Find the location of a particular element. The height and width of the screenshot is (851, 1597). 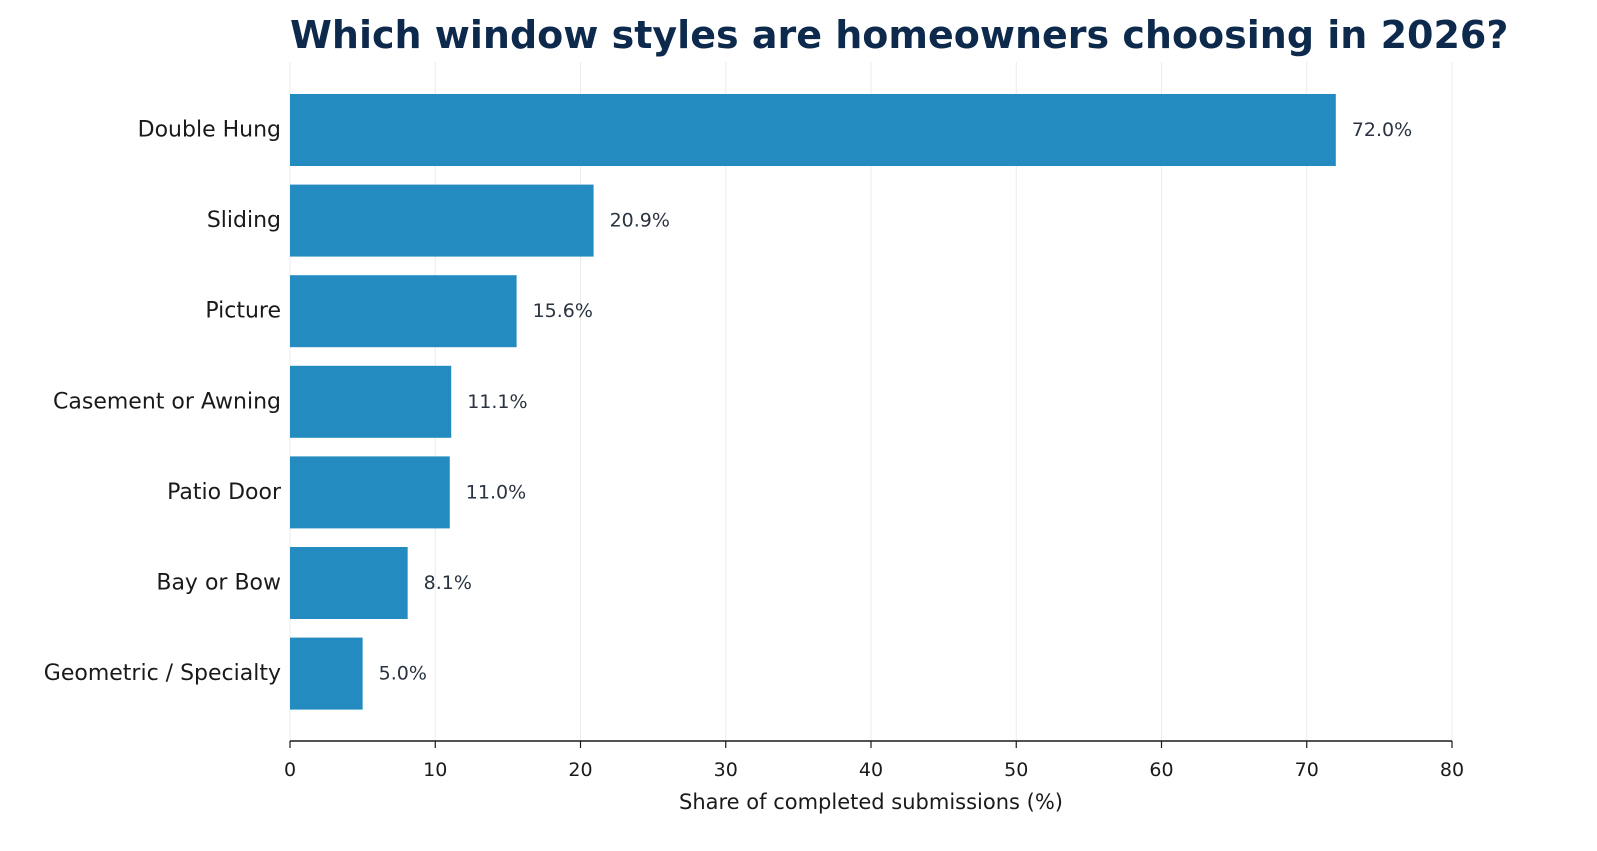

category-label-picture: Picture is located at coordinates (243, 311).